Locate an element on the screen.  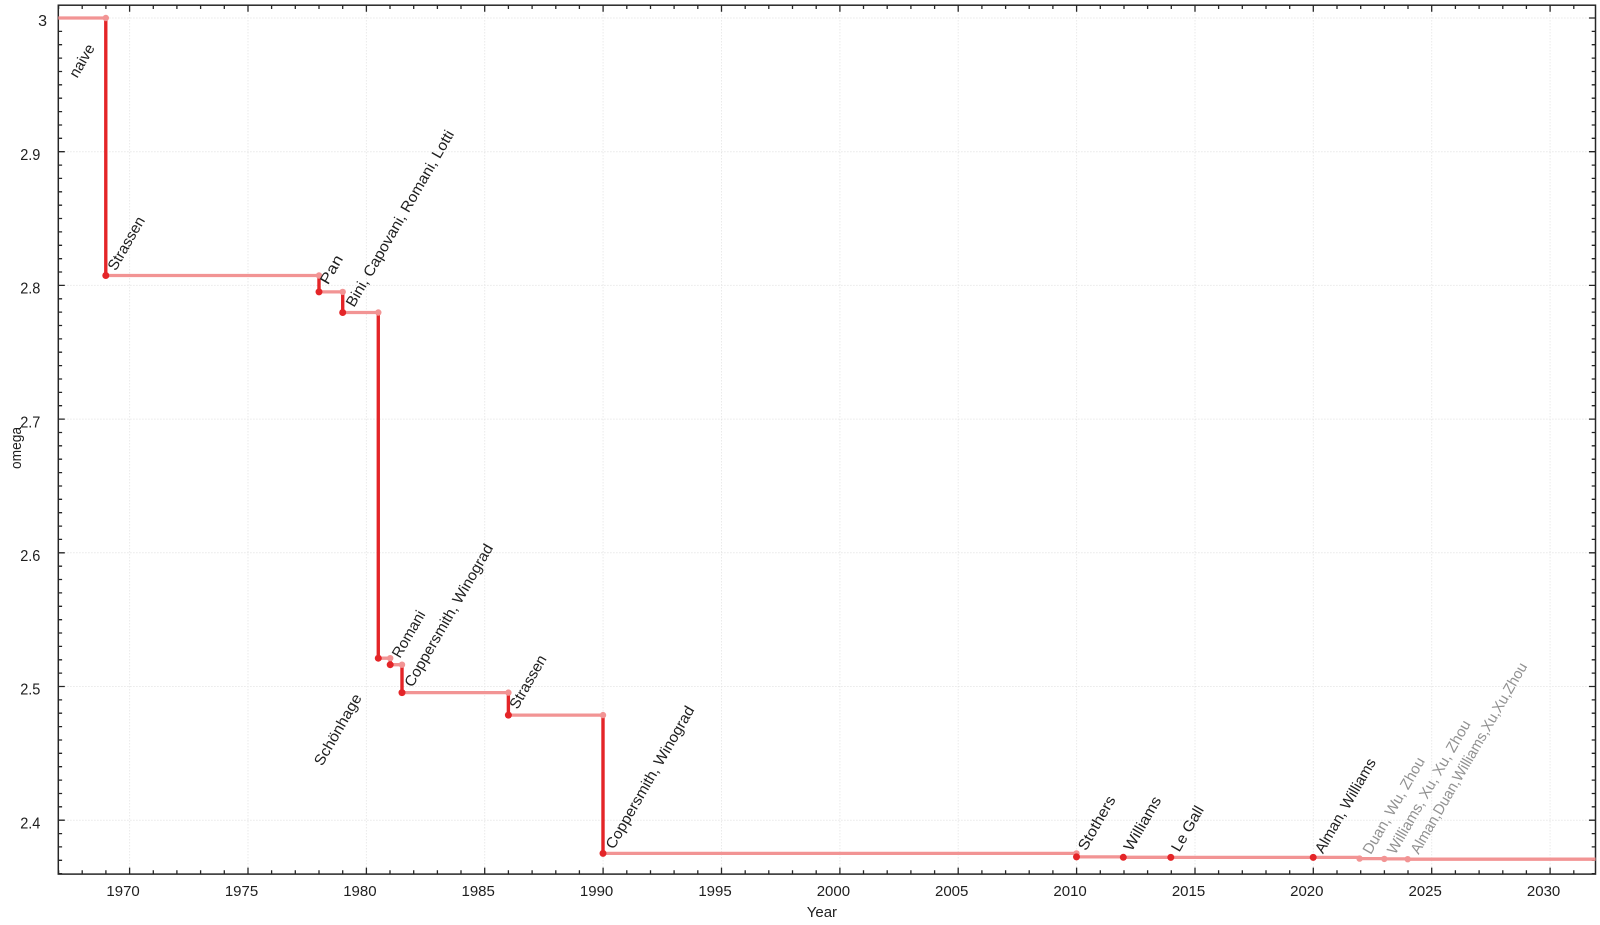
svg-text: Year is located at coordinates (822, 912).